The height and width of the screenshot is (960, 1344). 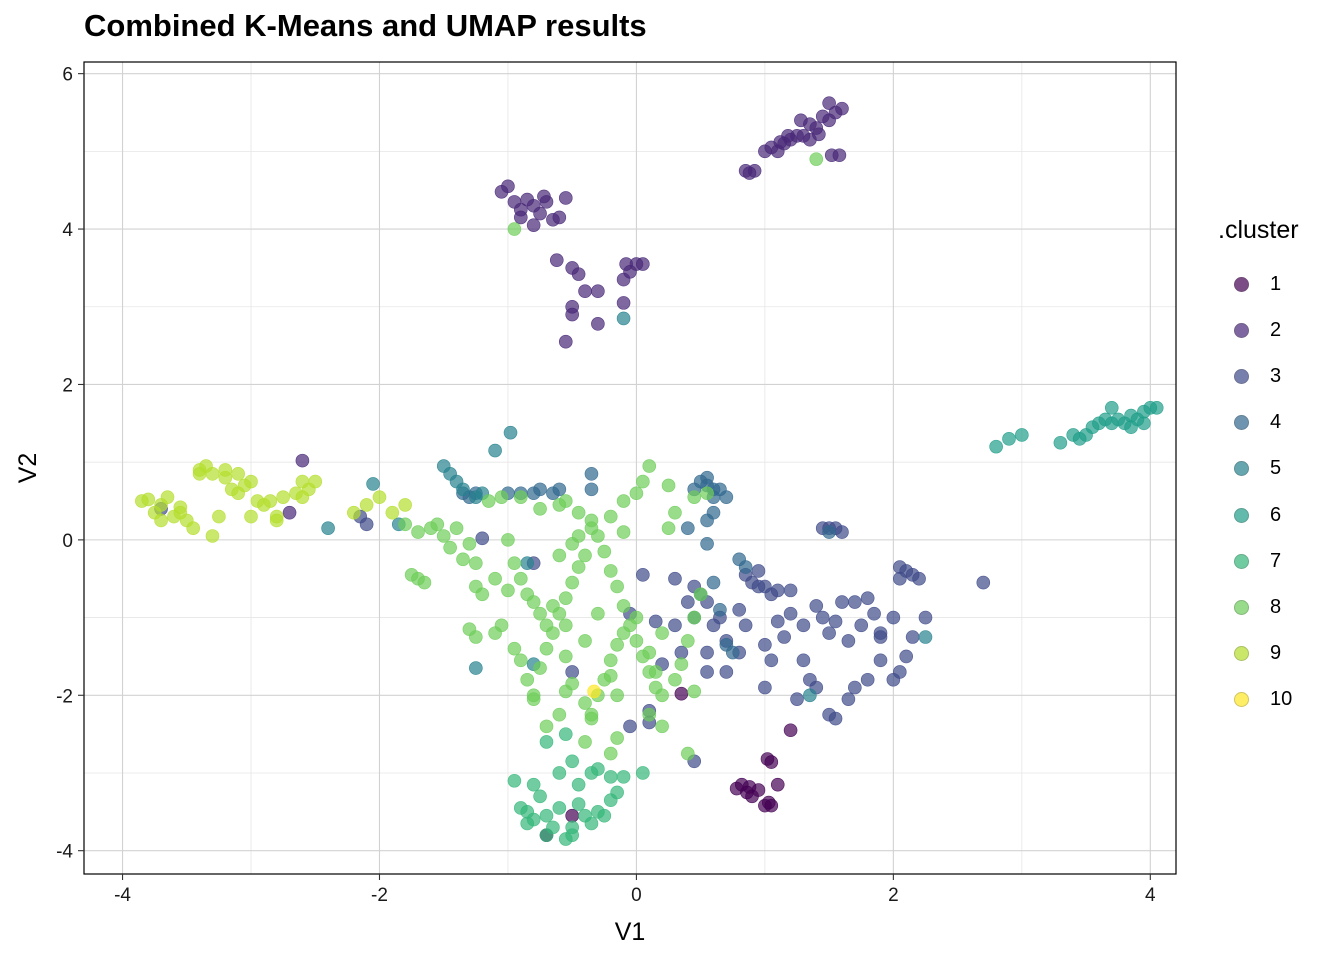 What do you see at coordinates (28, 468) in the screenshot?
I see `y-axis-title: V2` at bounding box center [28, 468].